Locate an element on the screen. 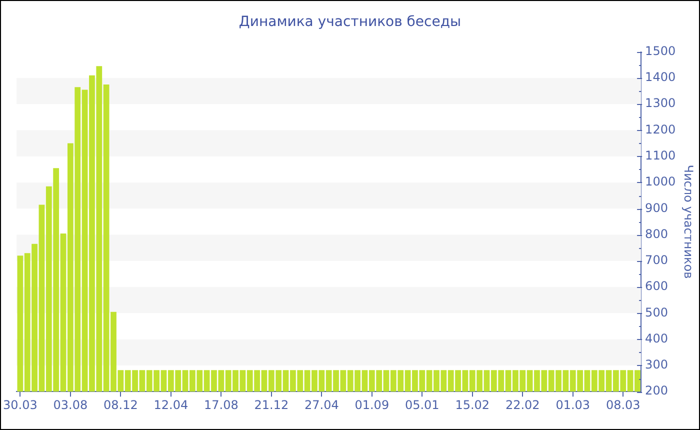  x-tick-label: 30.03 is located at coordinates (20, 405).